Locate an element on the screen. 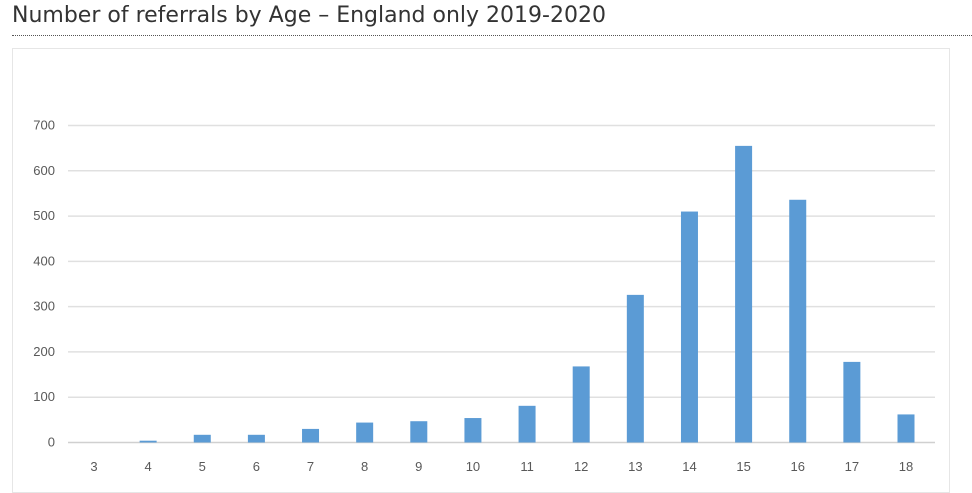 This screenshot has width=972, height=493. x-tick-label: 13 is located at coordinates (635, 466).